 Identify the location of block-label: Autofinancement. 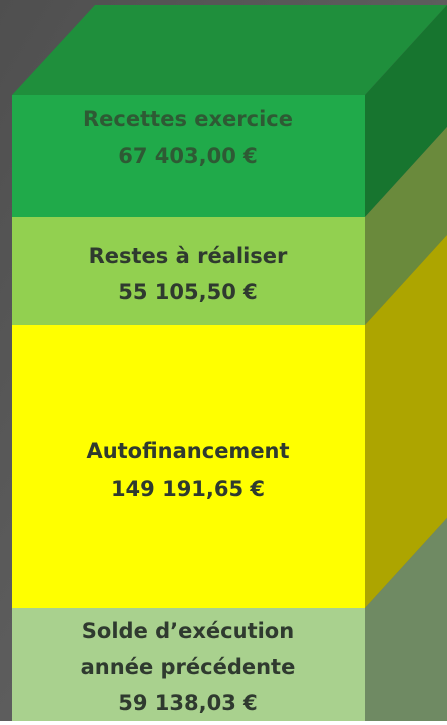
(187, 451).